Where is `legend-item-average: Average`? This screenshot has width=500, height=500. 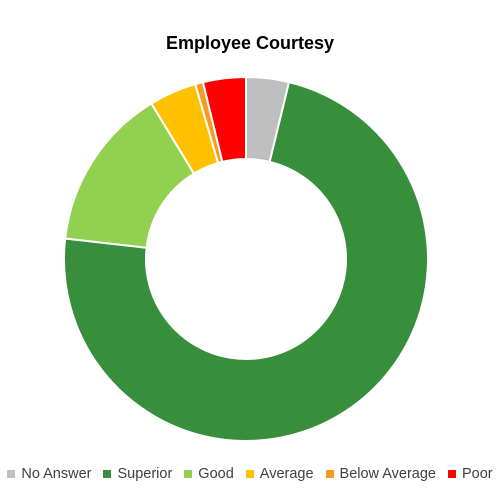 legend-item-average: Average is located at coordinates (279, 474).